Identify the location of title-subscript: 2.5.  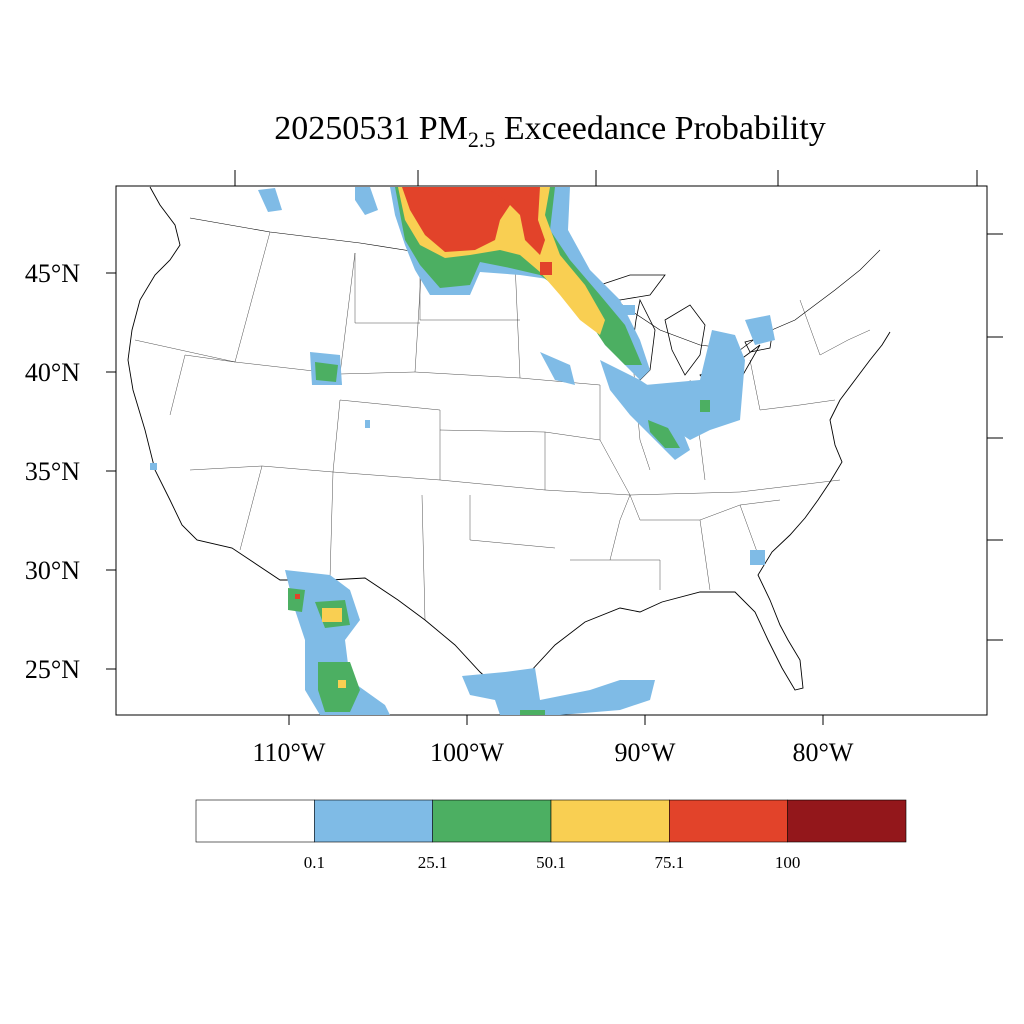
(481, 139).